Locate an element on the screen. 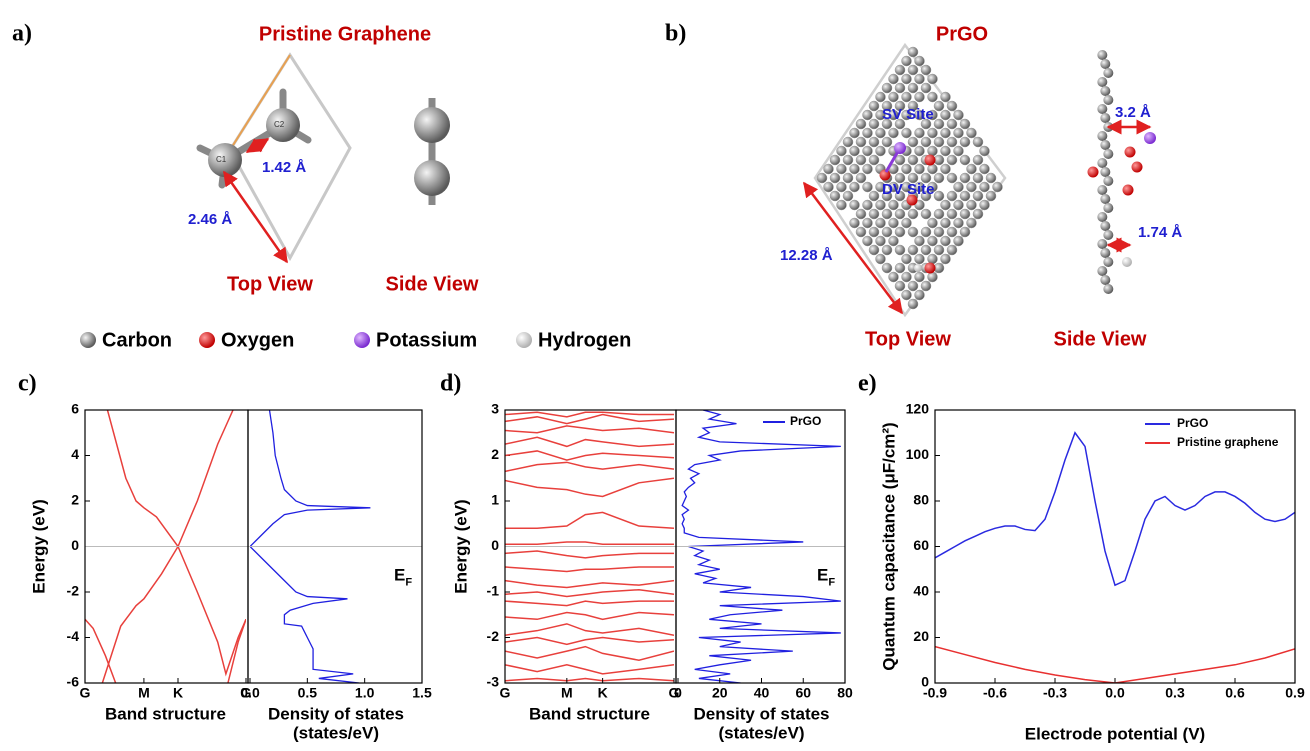 This screenshot has height=751, width=1310. x-tick-label: -0.9 is located at coordinates (935, 693).